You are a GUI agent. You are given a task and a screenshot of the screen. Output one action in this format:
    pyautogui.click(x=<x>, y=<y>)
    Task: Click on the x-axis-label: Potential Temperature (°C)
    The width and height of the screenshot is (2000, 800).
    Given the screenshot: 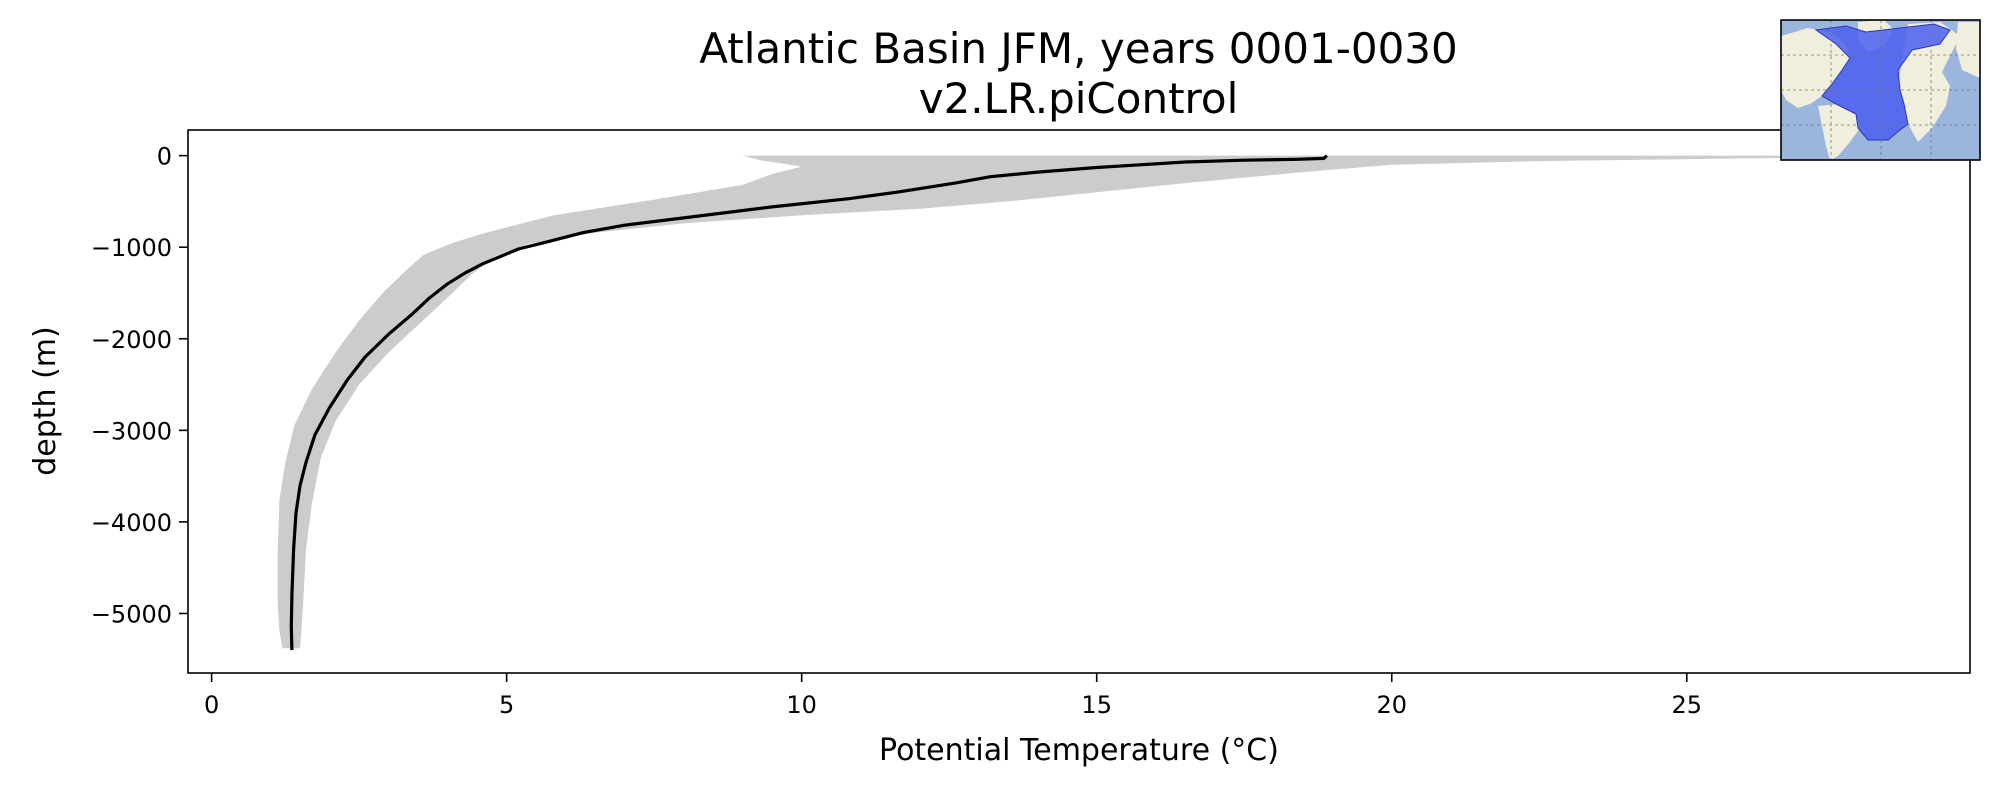 What is the action you would take?
    pyautogui.click(x=1079, y=750)
    